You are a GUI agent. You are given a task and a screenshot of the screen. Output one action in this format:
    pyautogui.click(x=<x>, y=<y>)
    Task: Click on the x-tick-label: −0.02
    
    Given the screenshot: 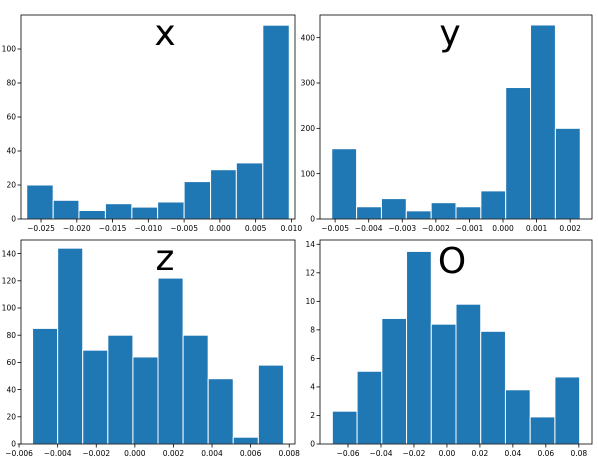 What is the action you would take?
    pyautogui.click(x=413, y=453)
    